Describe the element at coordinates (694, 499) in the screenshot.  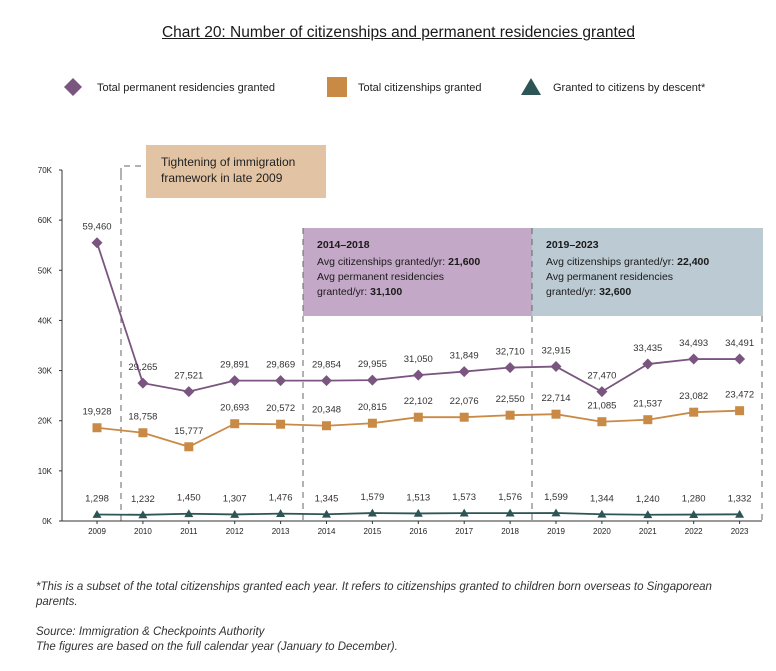
I see `data-label: 1,280` at that location.